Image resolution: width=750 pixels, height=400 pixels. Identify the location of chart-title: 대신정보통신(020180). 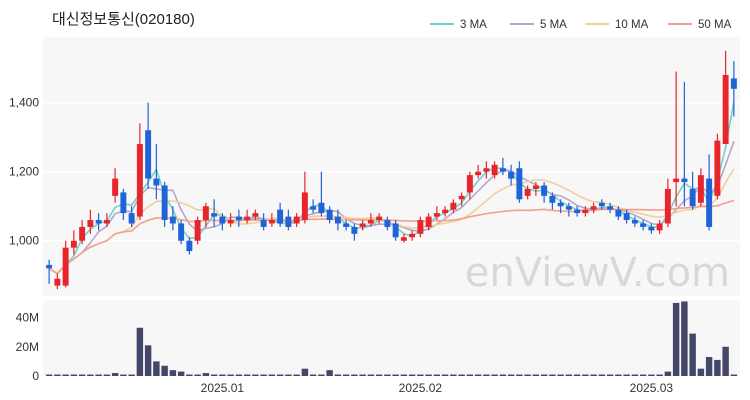
(123, 19).